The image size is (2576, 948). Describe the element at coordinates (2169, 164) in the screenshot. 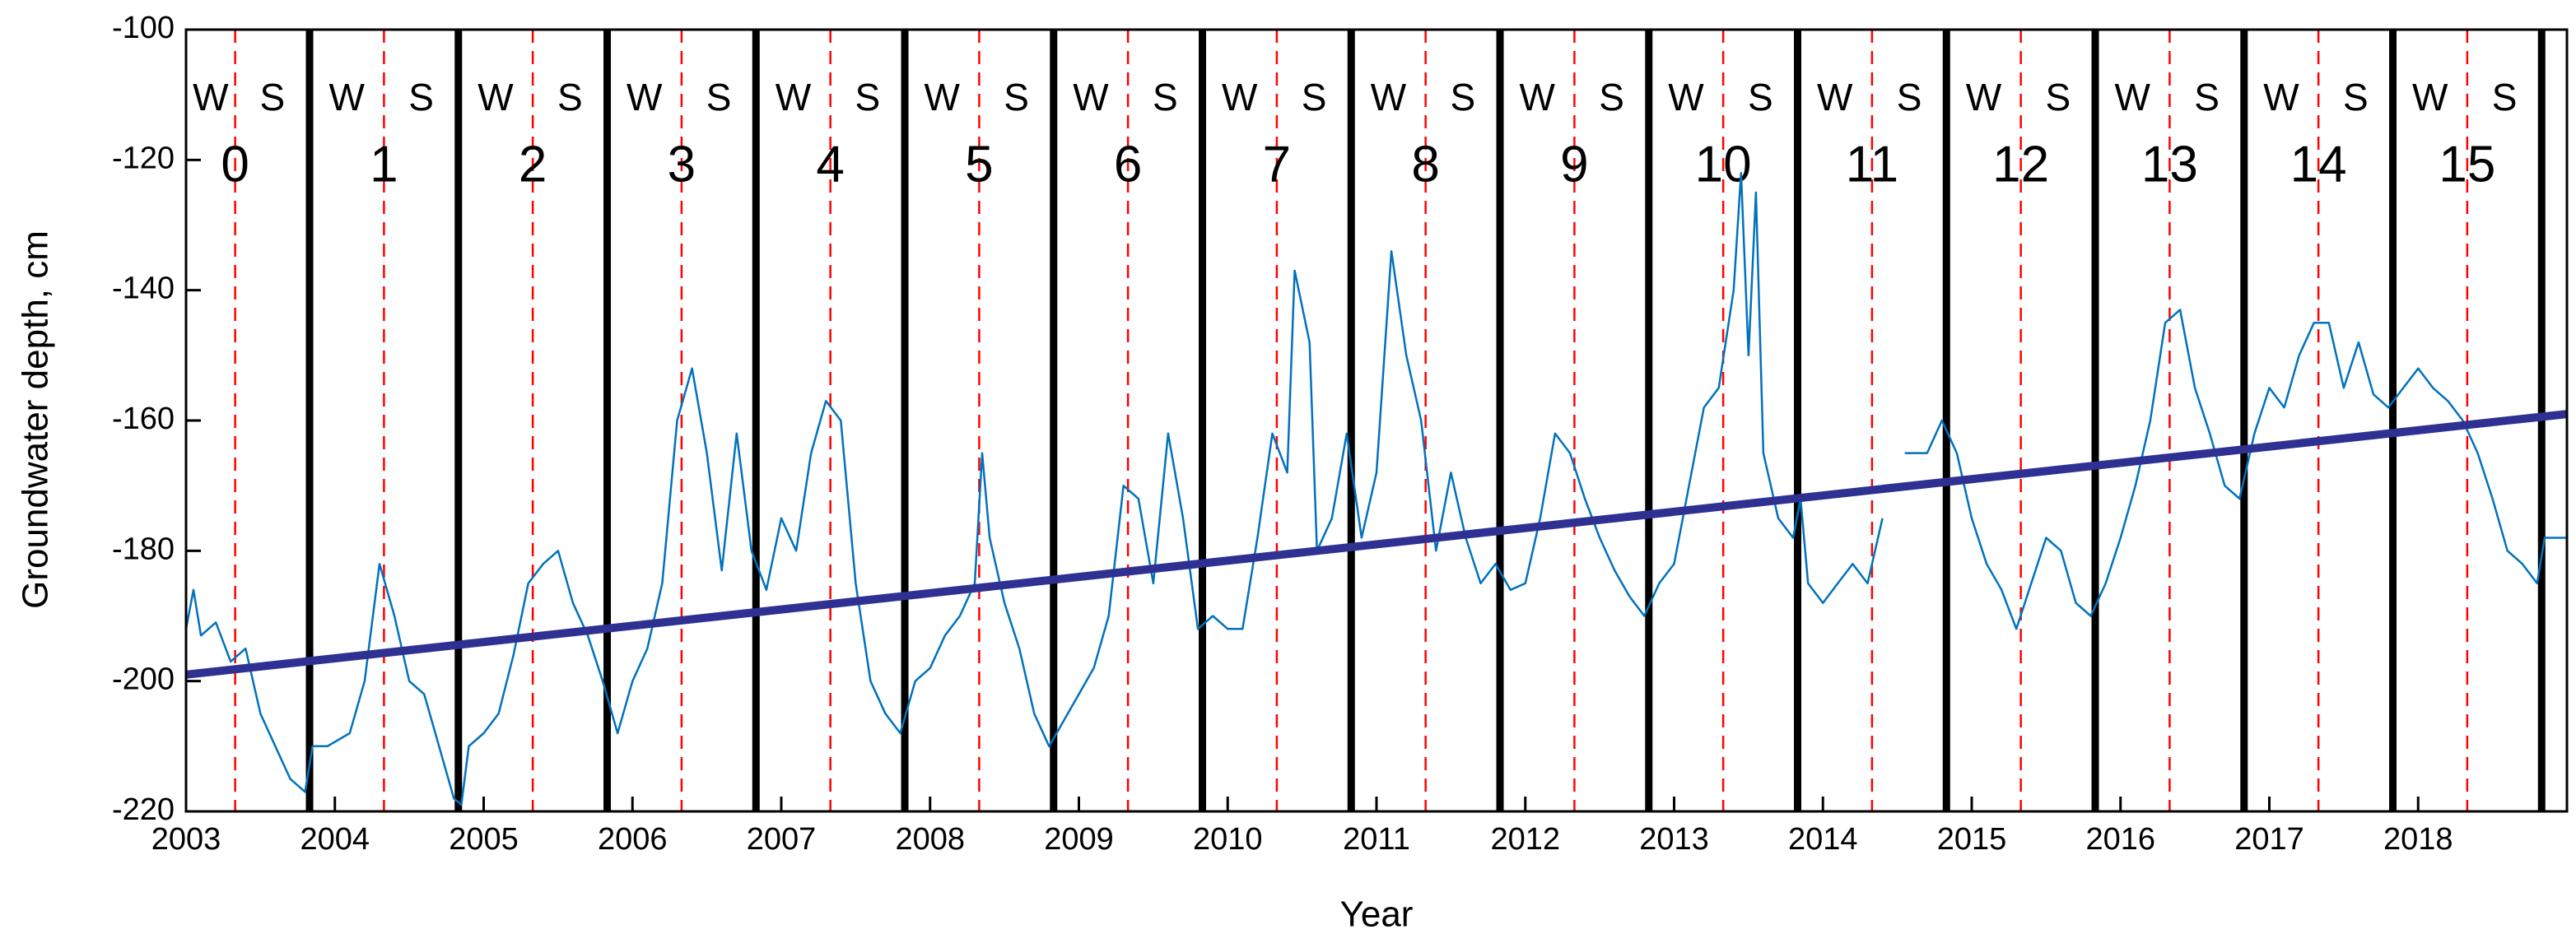

I see `hydro-year-label: 13` at that location.